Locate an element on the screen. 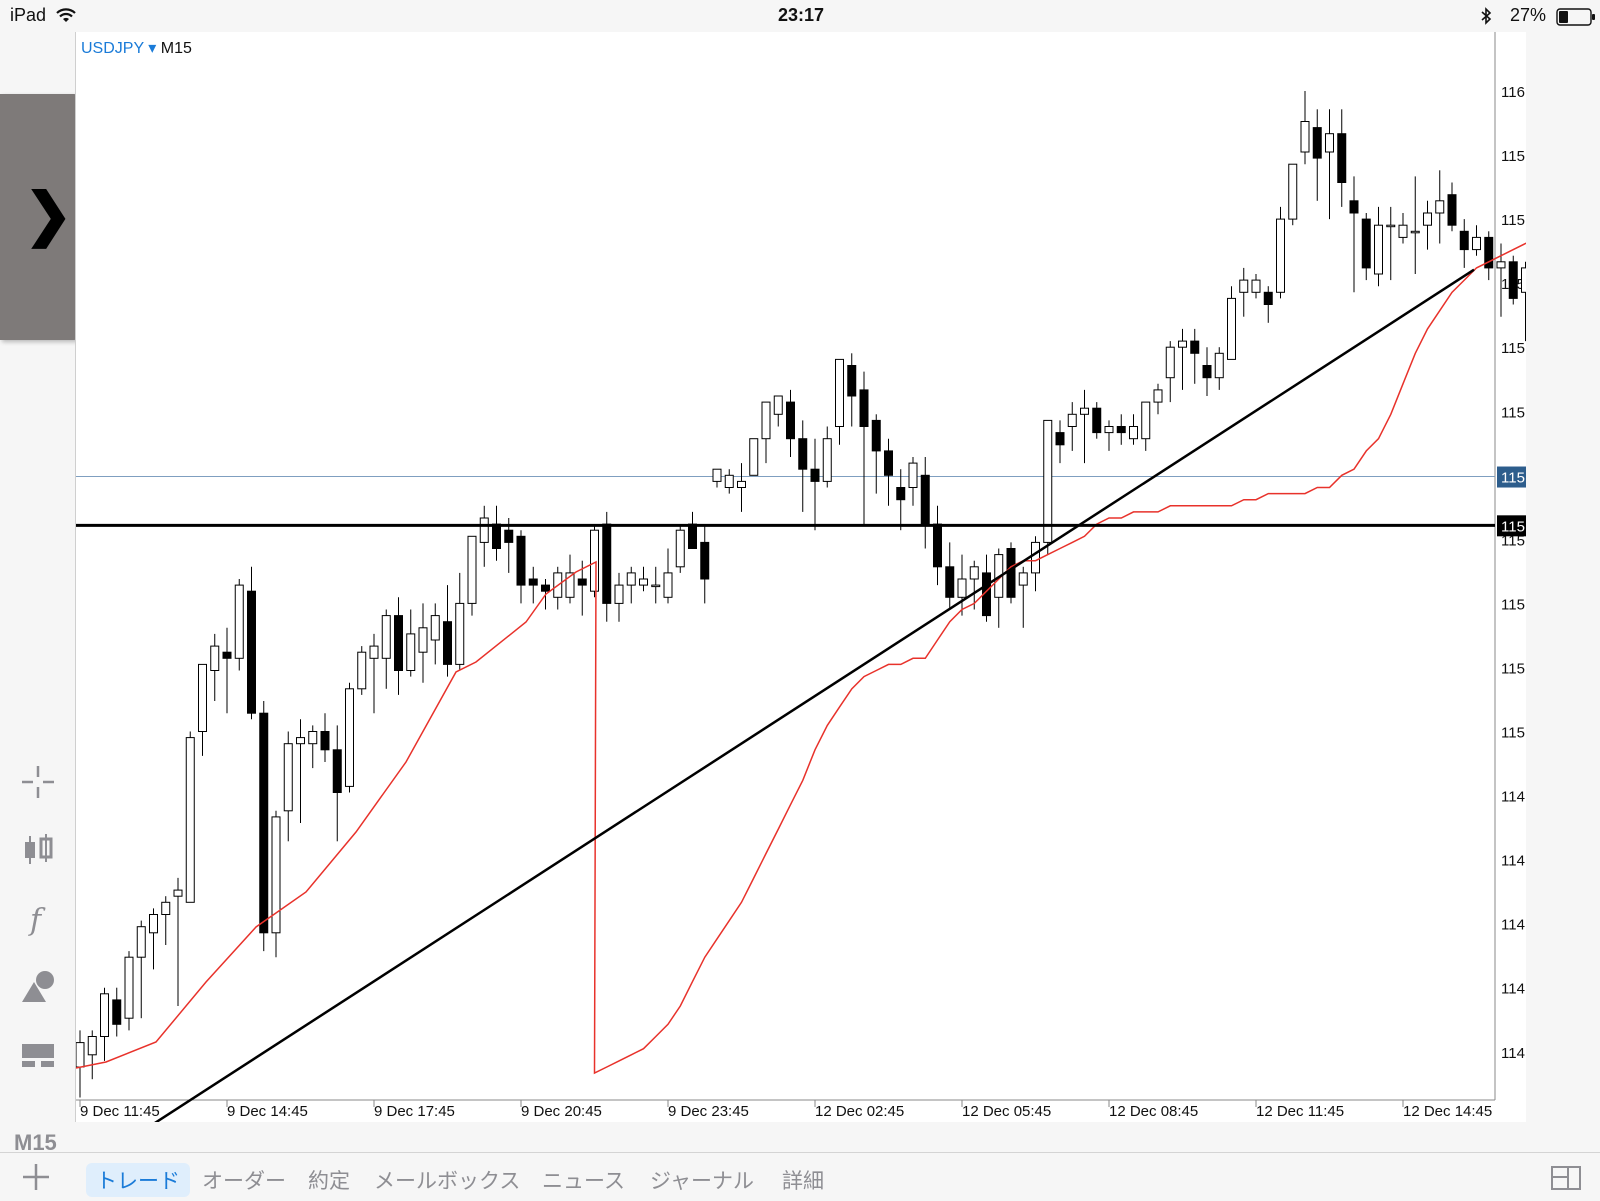 The height and width of the screenshot is (1201, 1600). price-tick-label: 115.000 is located at coordinates (1513, 733).